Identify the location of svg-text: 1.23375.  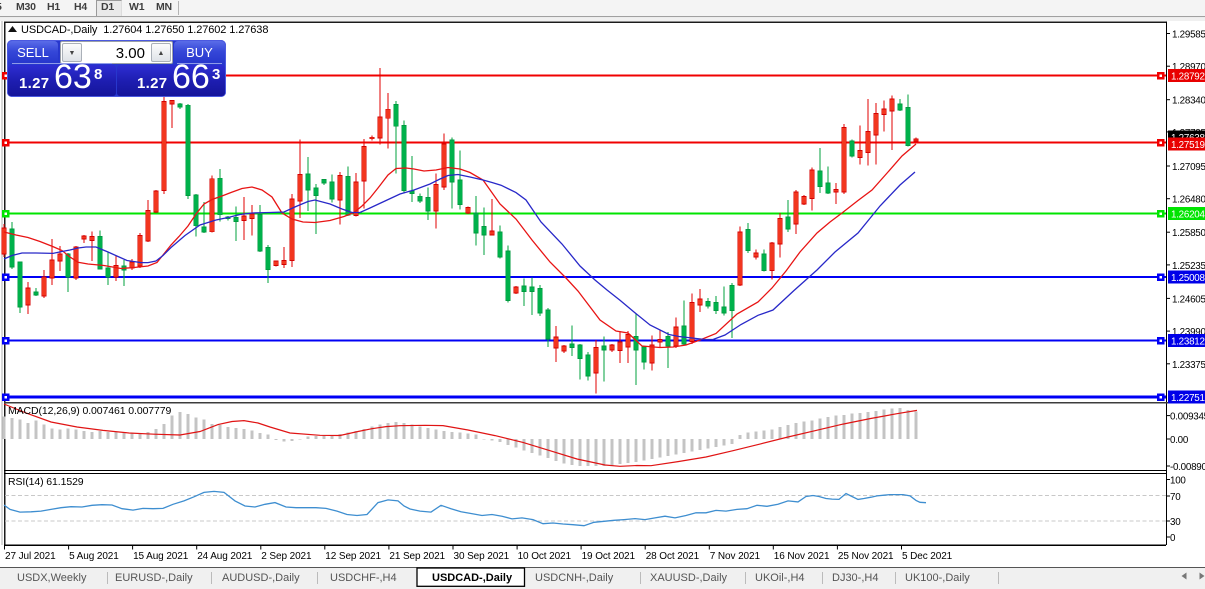
(1188, 365).